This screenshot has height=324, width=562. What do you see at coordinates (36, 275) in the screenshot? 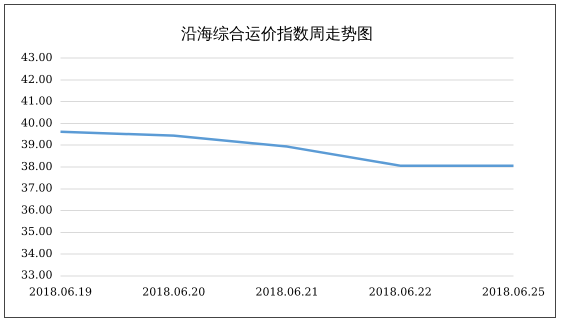
I see `y-tick-label: 33.00` at bounding box center [36, 275].